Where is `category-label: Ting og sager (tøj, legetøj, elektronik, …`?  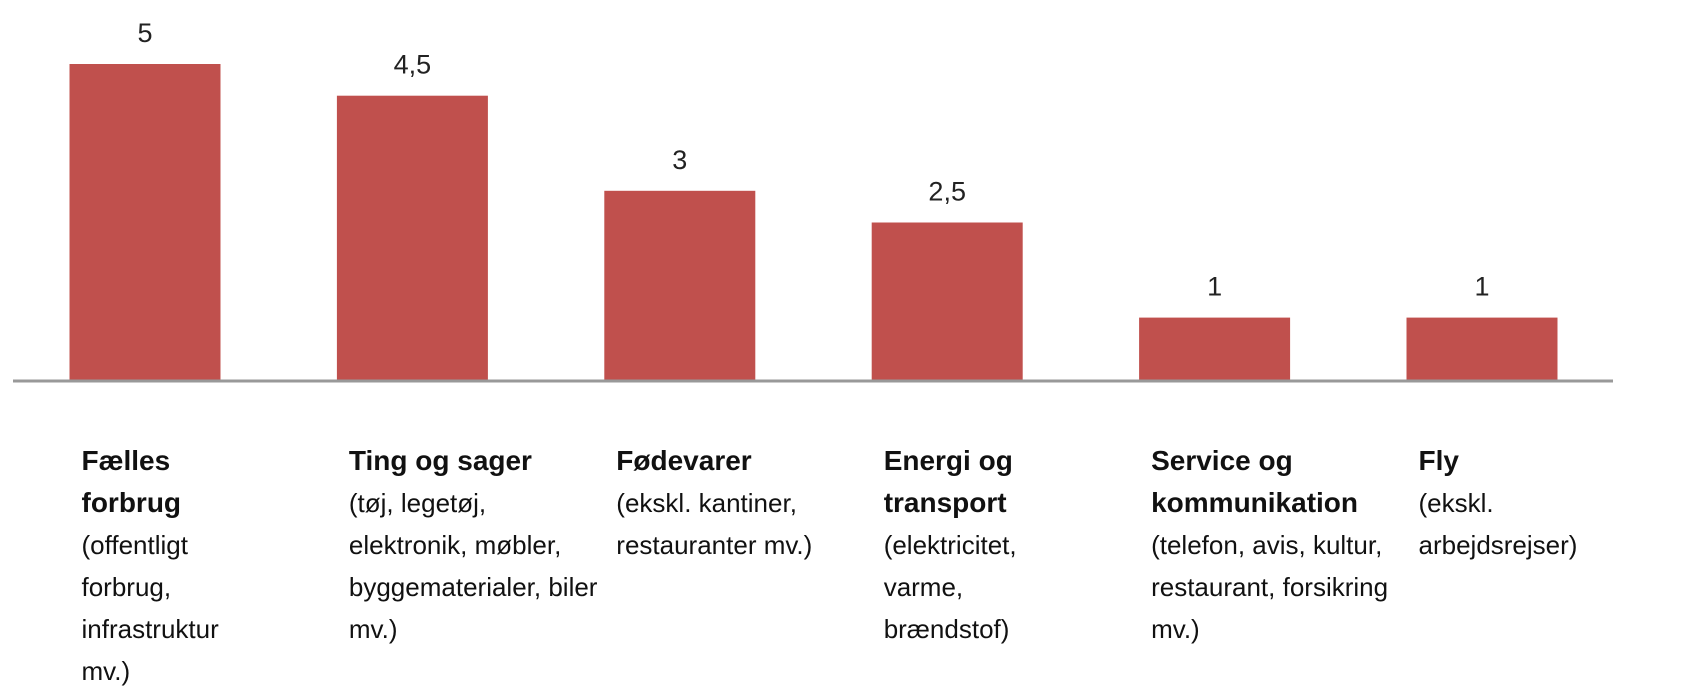 category-label: Ting og sager (tøj, legetøj, elektronik, … is located at coordinates (474, 545).